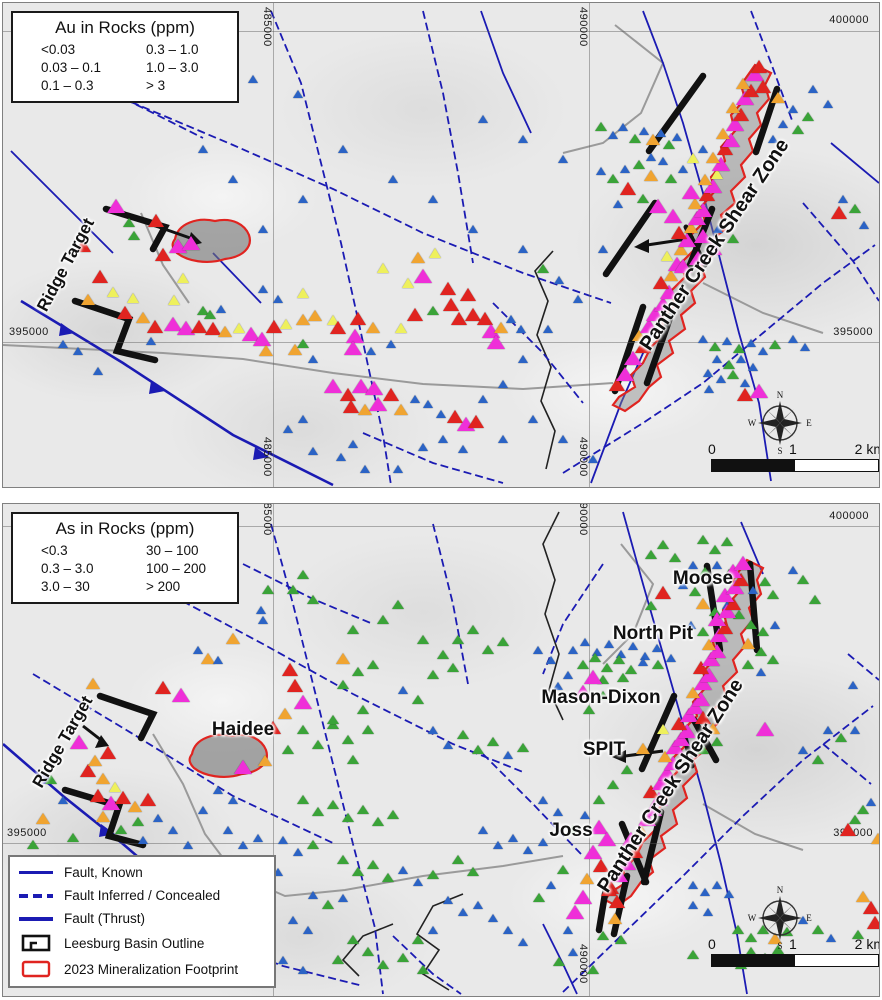  Describe the element at coordinates (105, 918) in the screenshot. I see `legend-label: Fault (Thrust)` at that location.